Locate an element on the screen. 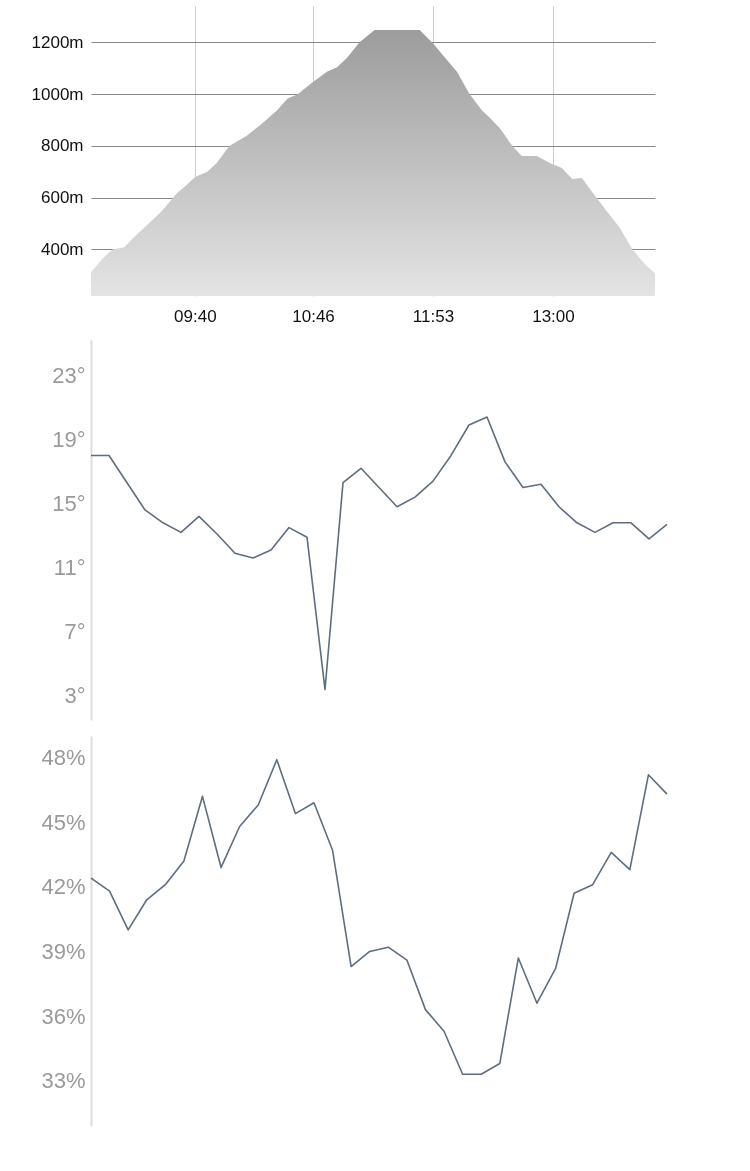  x-tick-label: 10:46 is located at coordinates (313, 316).